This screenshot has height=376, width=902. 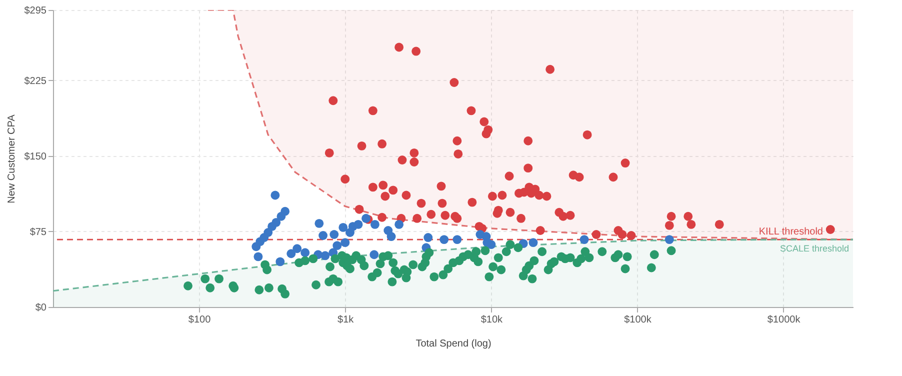 What do you see at coordinates (200, 320) in the screenshot?
I see `x-tick-label: $100` at bounding box center [200, 320].